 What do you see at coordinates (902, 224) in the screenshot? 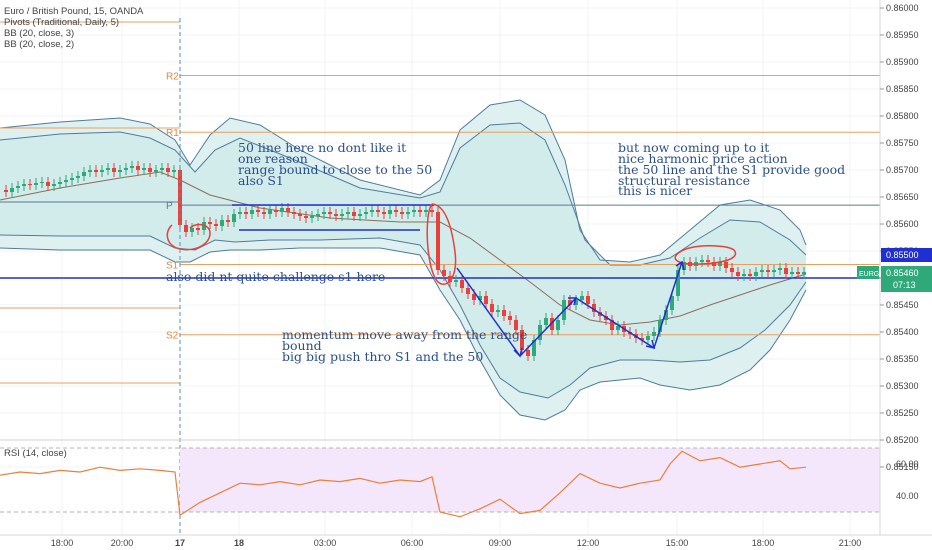
I see `price-tick-label: 0.85600` at bounding box center [902, 224].